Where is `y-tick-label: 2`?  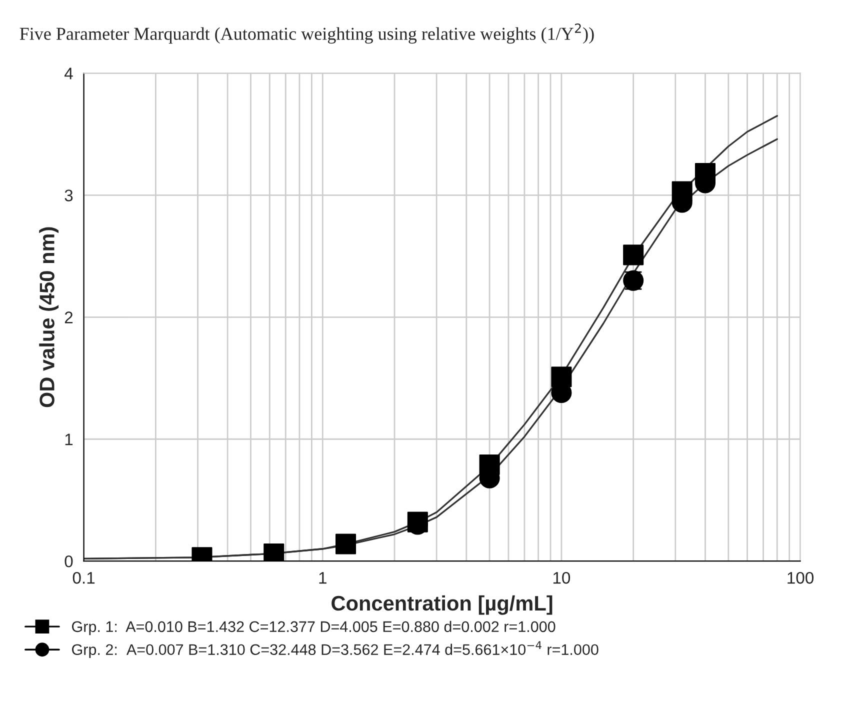
y-tick-label: 2 is located at coordinates (68, 318).